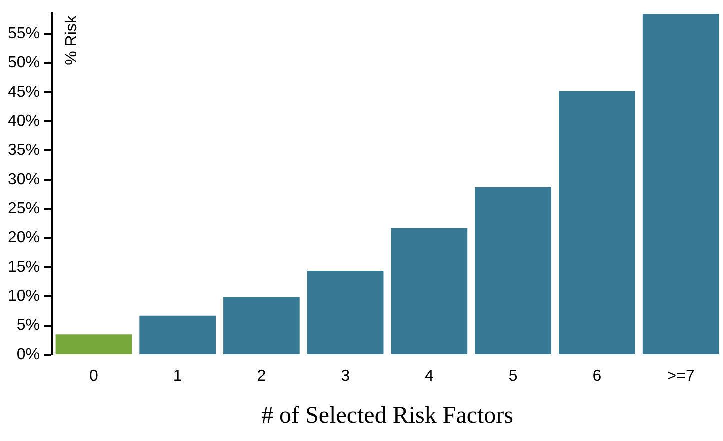 The image size is (723, 441). Describe the element at coordinates (28, 325) in the screenshot. I see `y-tick-label: 5%` at that location.